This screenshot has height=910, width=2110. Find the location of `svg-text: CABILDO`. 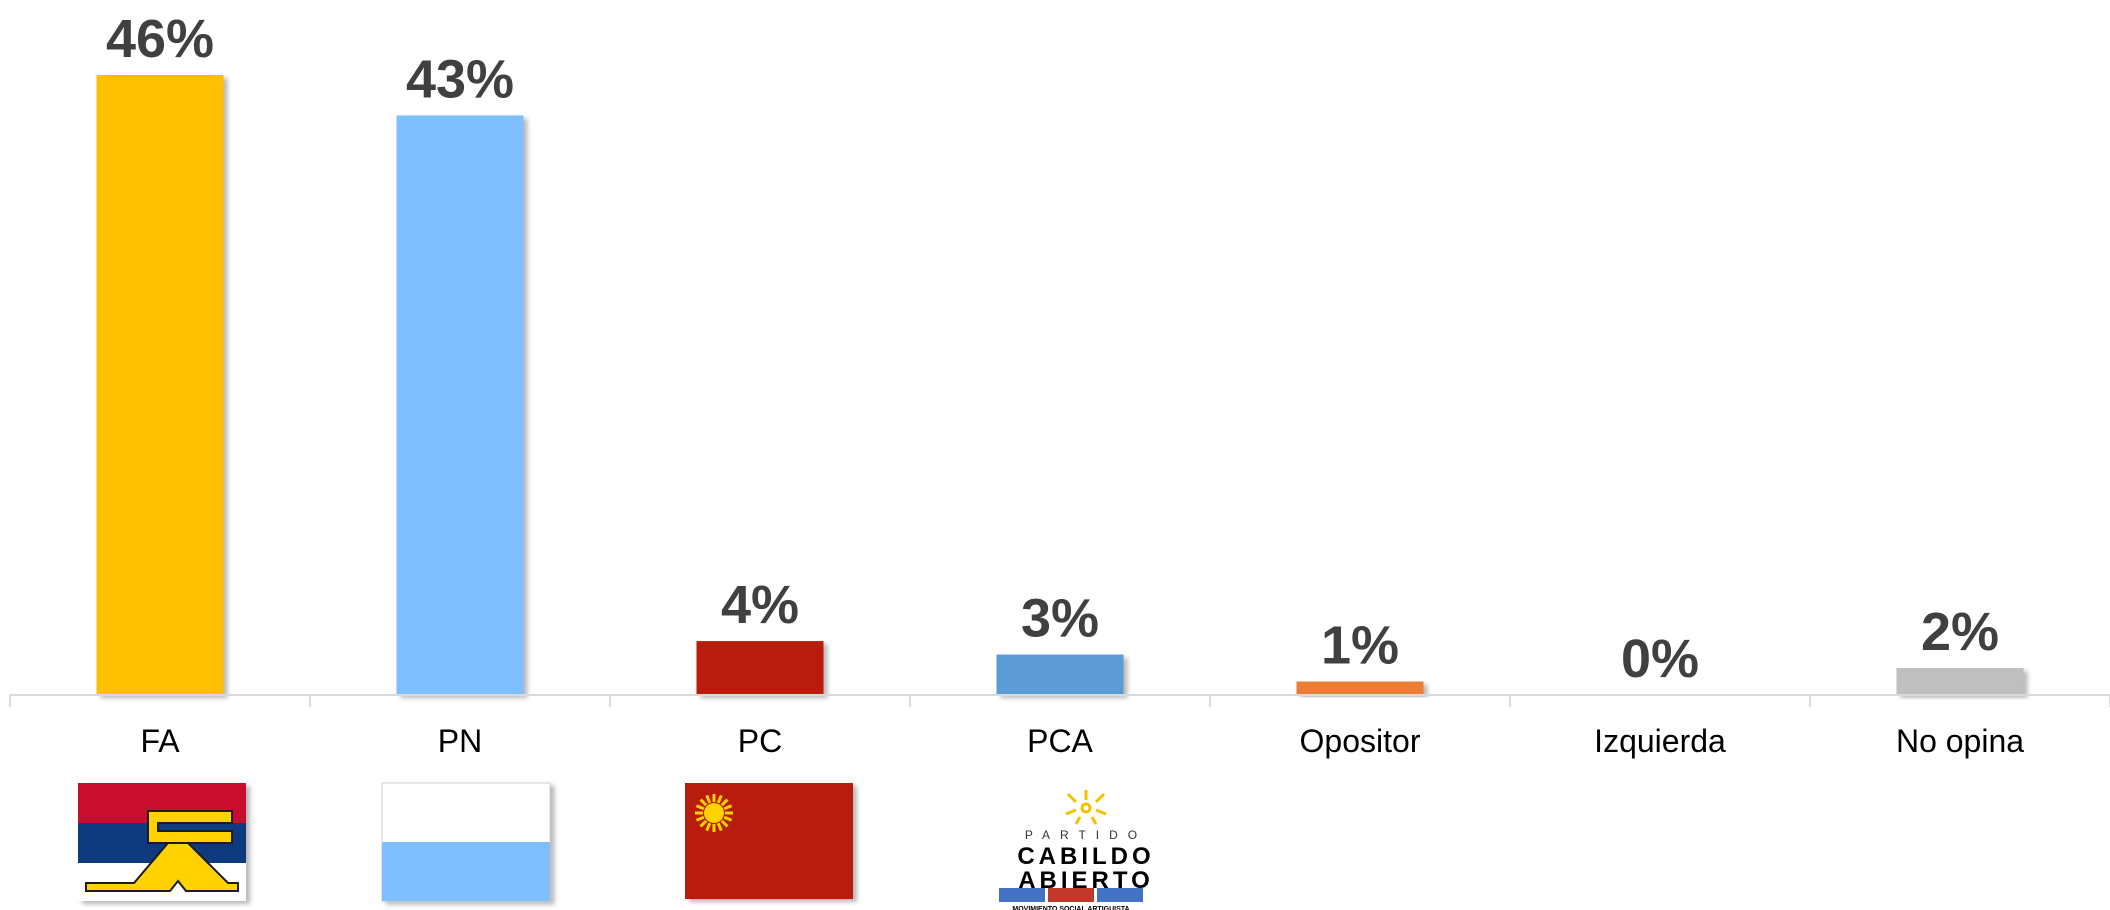

svg-text: CABILDO is located at coordinates (1085, 856).